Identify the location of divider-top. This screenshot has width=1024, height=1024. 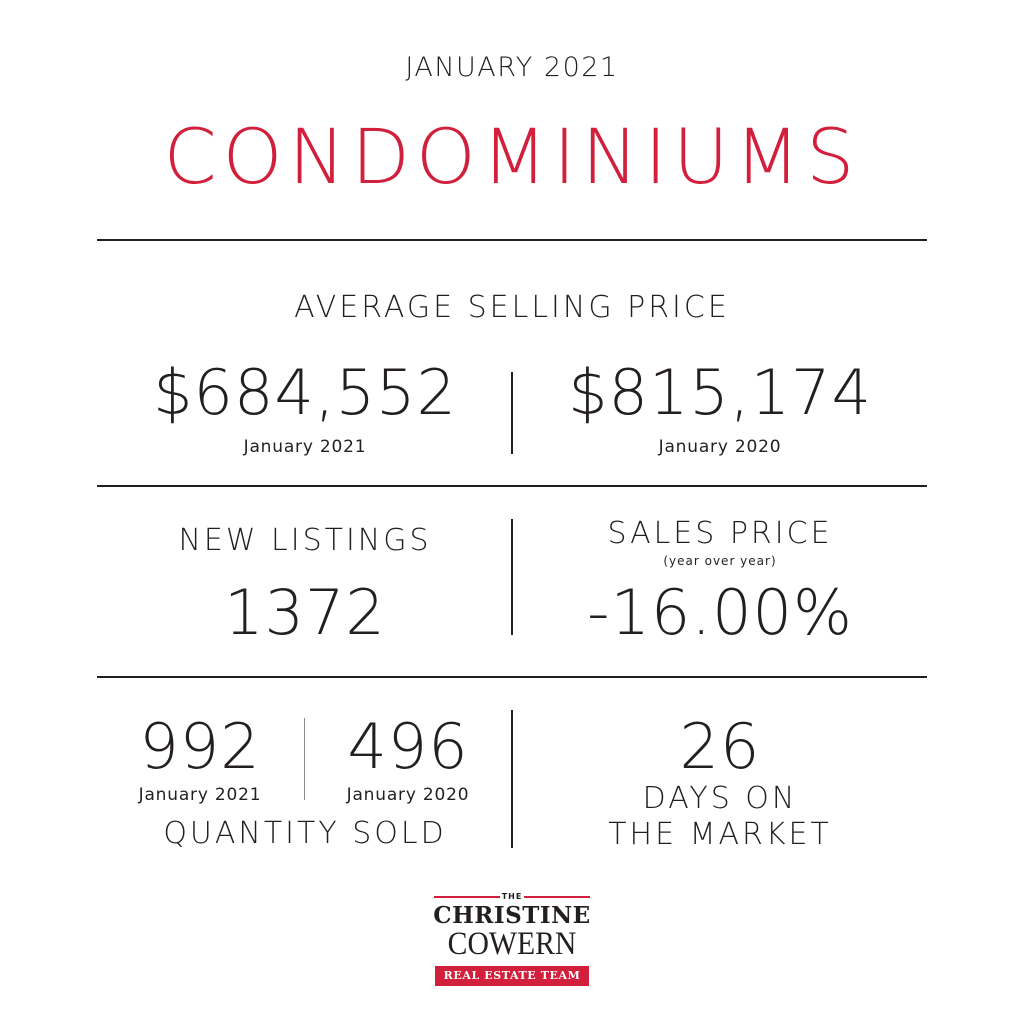
(512, 240).